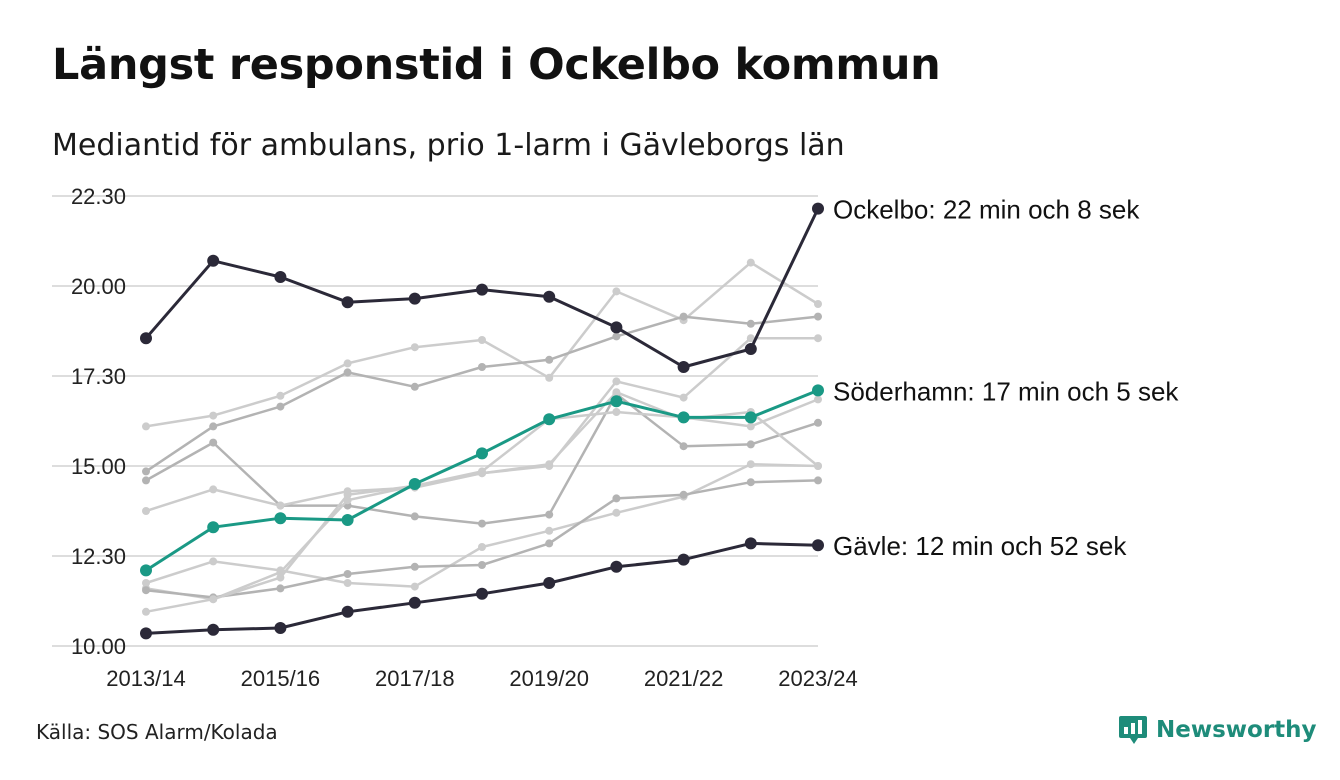 The height and width of the screenshot is (780, 1340). I want to click on y-tick-label: 15.00, so click(98, 466).